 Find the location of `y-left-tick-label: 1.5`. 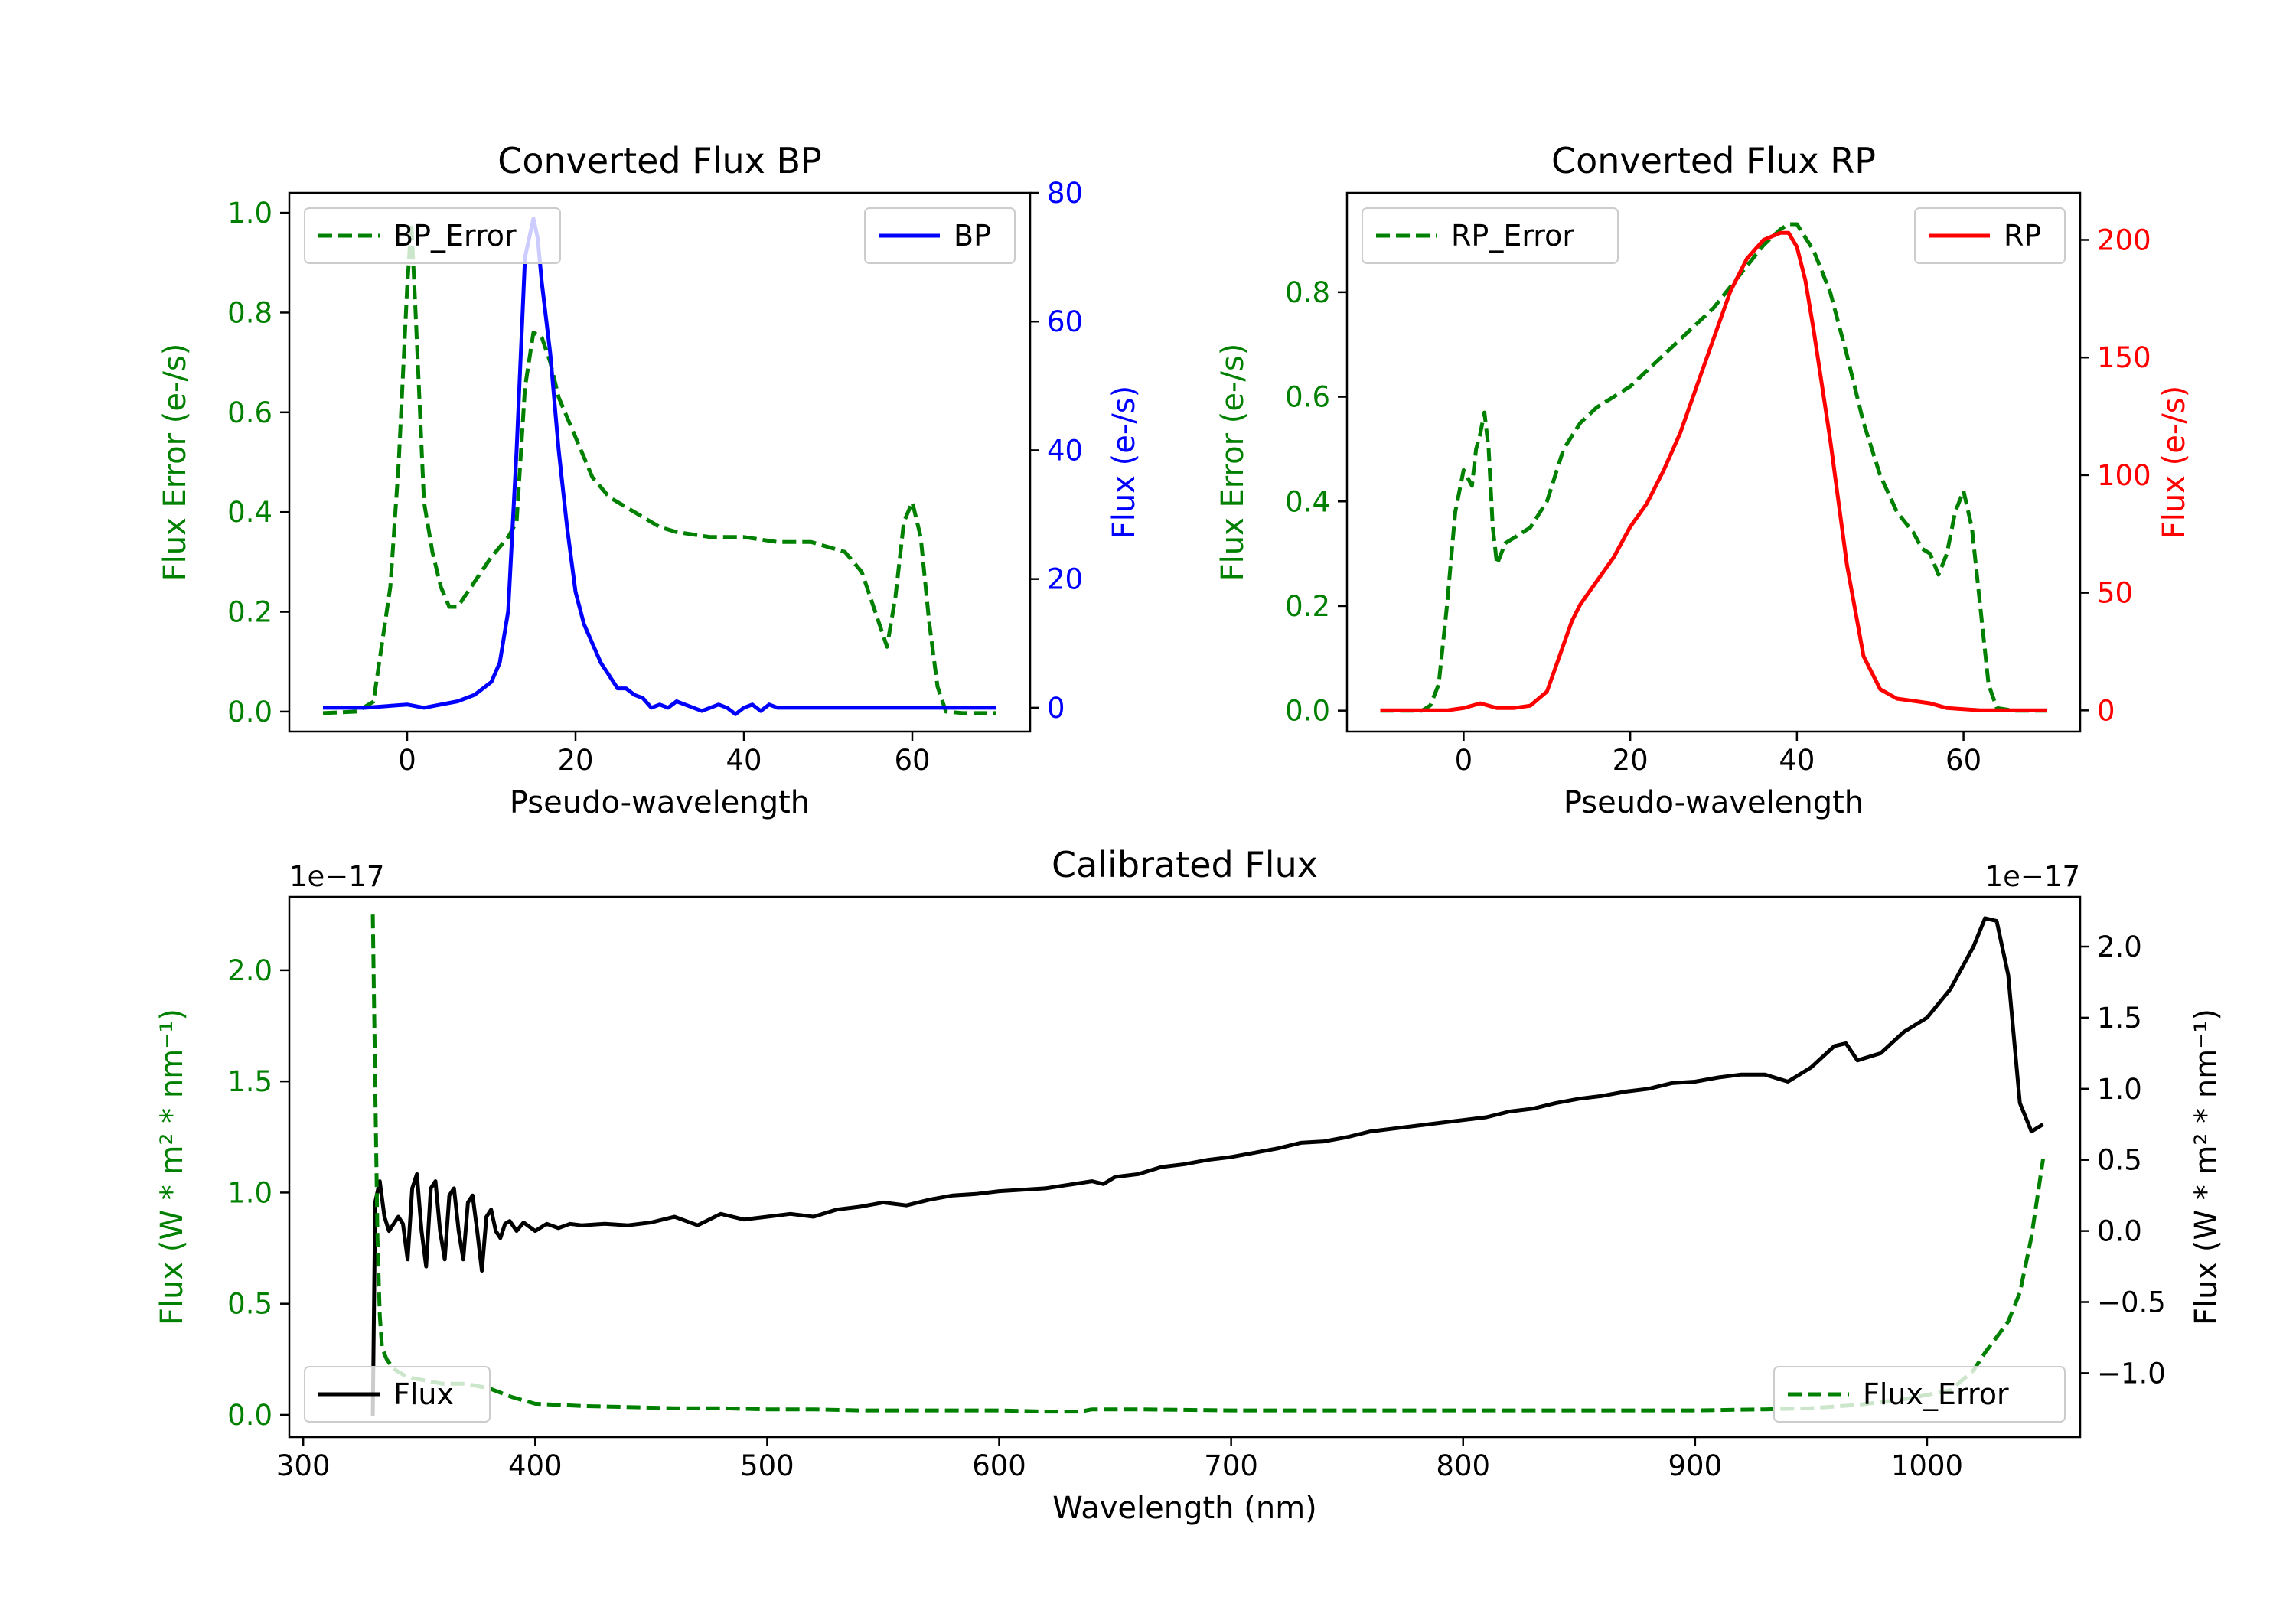

y-left-tick-label: 1.5 is located at coordinates (249, 1081).